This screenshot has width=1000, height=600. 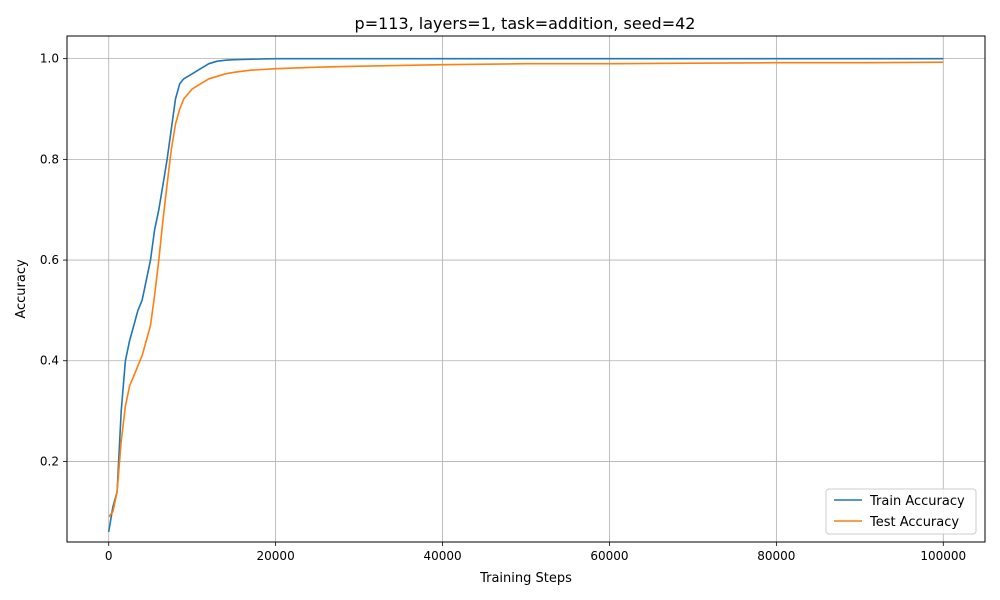 I want to click on legend: Train Accuracy Test Accuracy, so click(x=901, y=511).